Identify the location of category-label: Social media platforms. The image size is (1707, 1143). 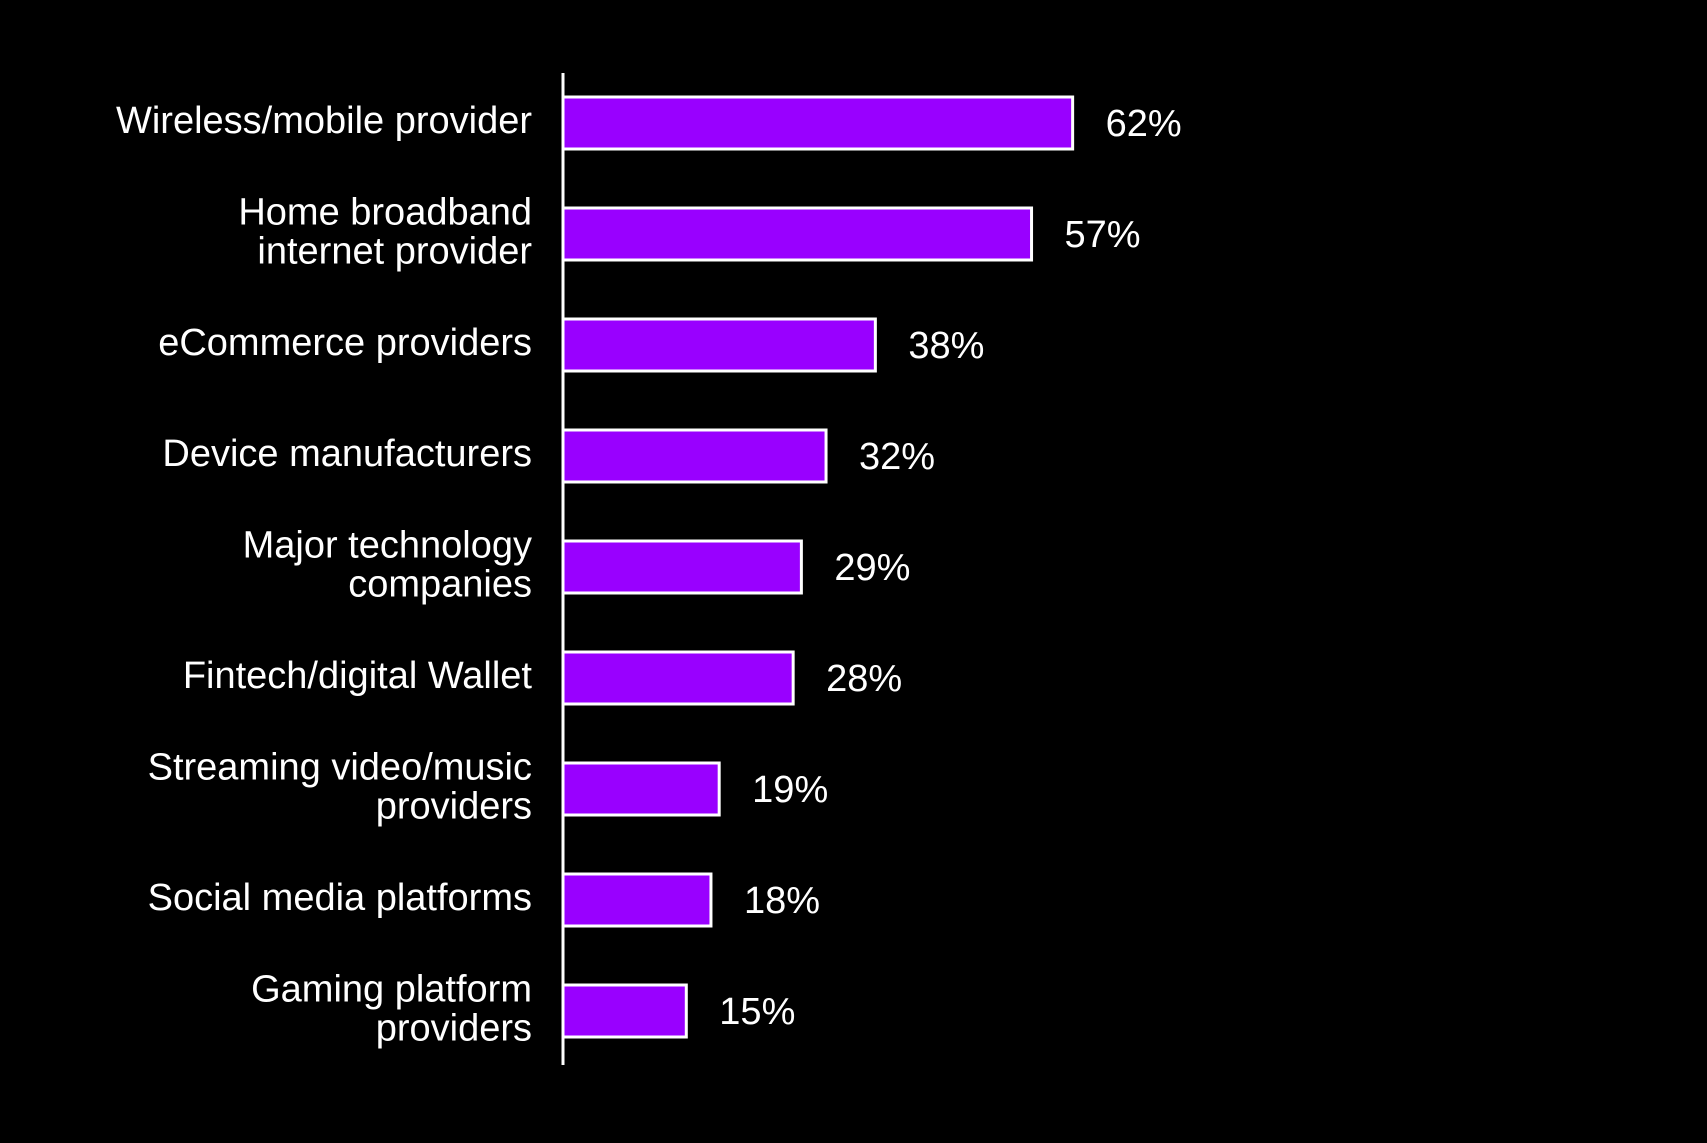
(340, 898).